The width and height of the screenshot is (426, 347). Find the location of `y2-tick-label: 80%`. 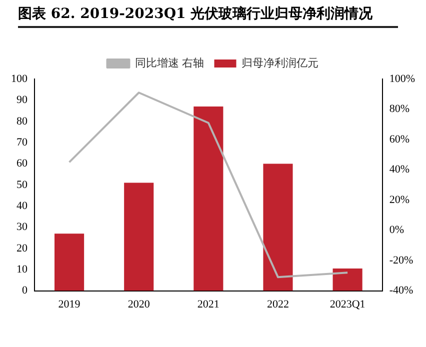

y2-tick-label: 80% is located at coordinates (399, 109).